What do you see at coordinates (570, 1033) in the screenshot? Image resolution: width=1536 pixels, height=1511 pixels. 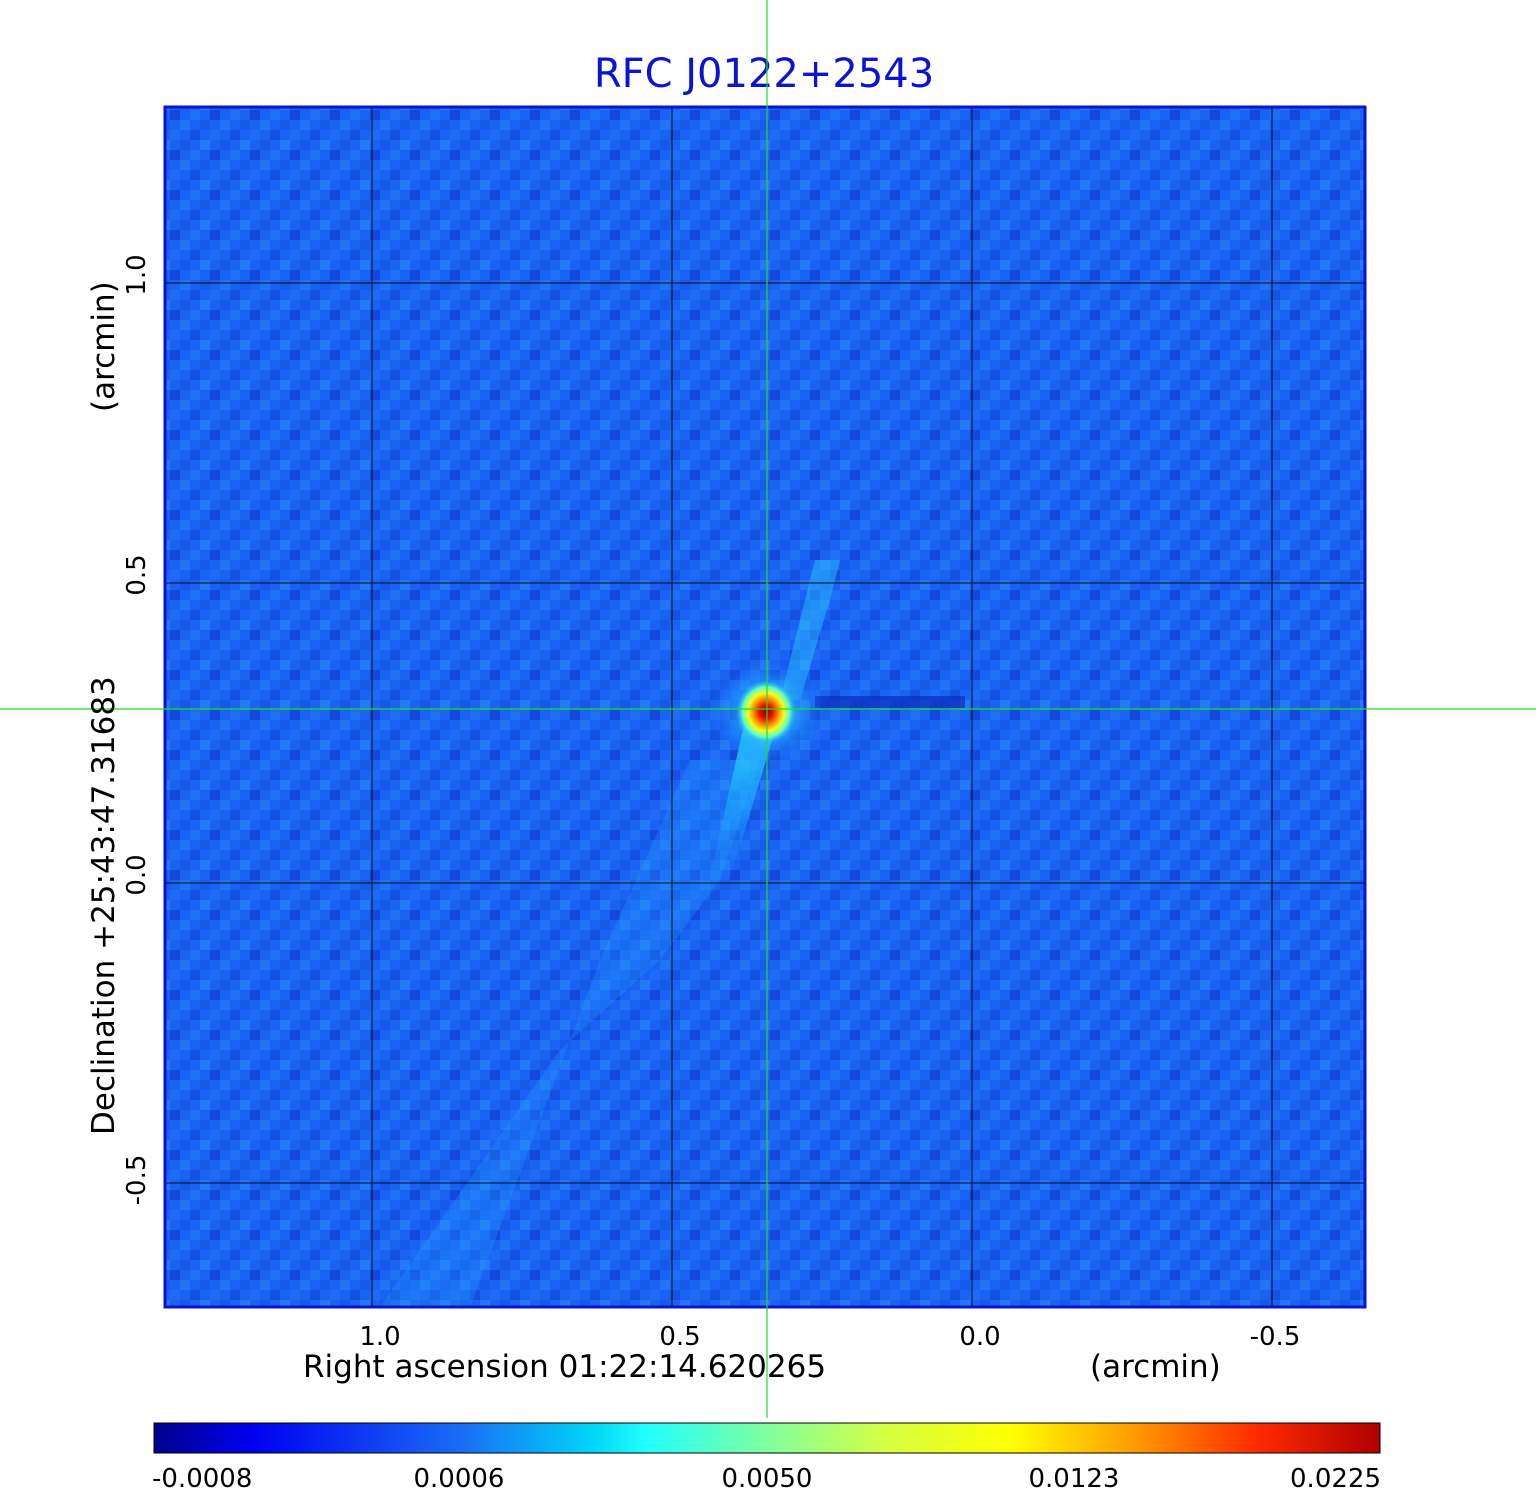 I see `diffuse-emission` at bounding box center [570, 1033].